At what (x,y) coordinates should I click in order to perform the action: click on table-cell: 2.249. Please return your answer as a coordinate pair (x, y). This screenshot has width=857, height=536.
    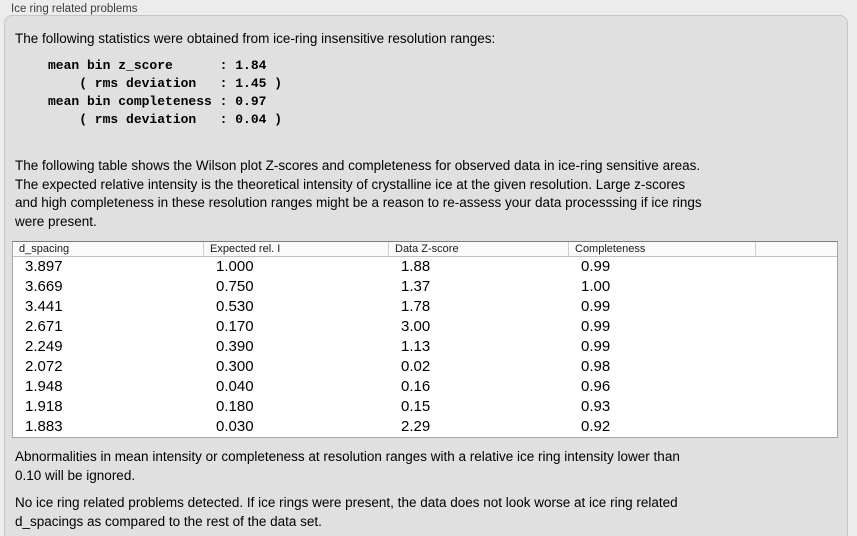
    Looking at the image, I should click on (44, 346).